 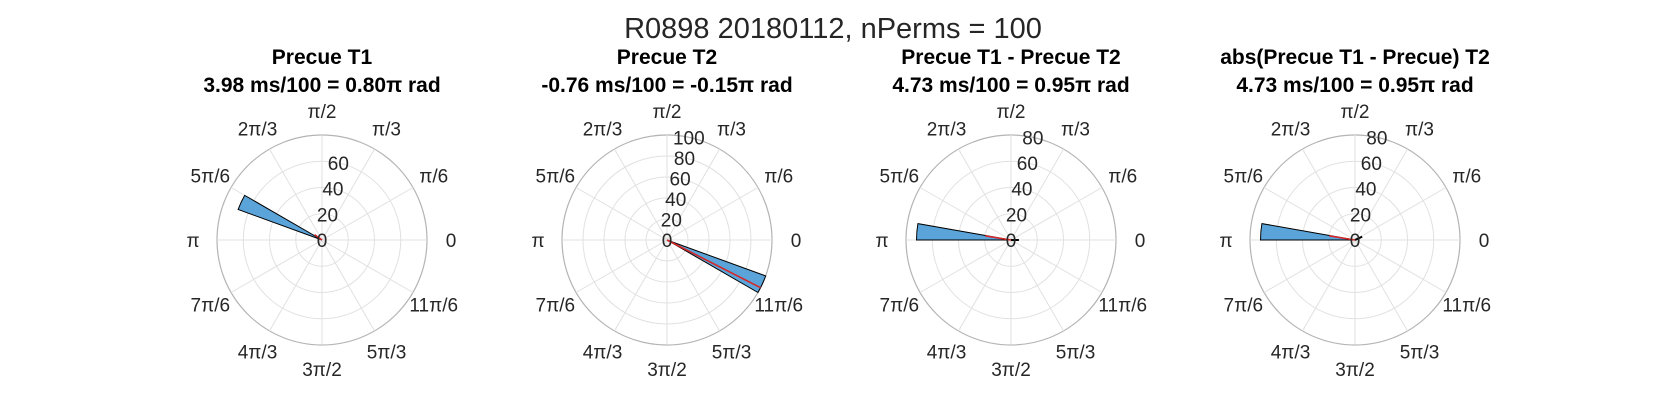 I want to click on panel-subtitle: 4.73 ms/100 = 0.95π rad, so click(x=1010, y=85).